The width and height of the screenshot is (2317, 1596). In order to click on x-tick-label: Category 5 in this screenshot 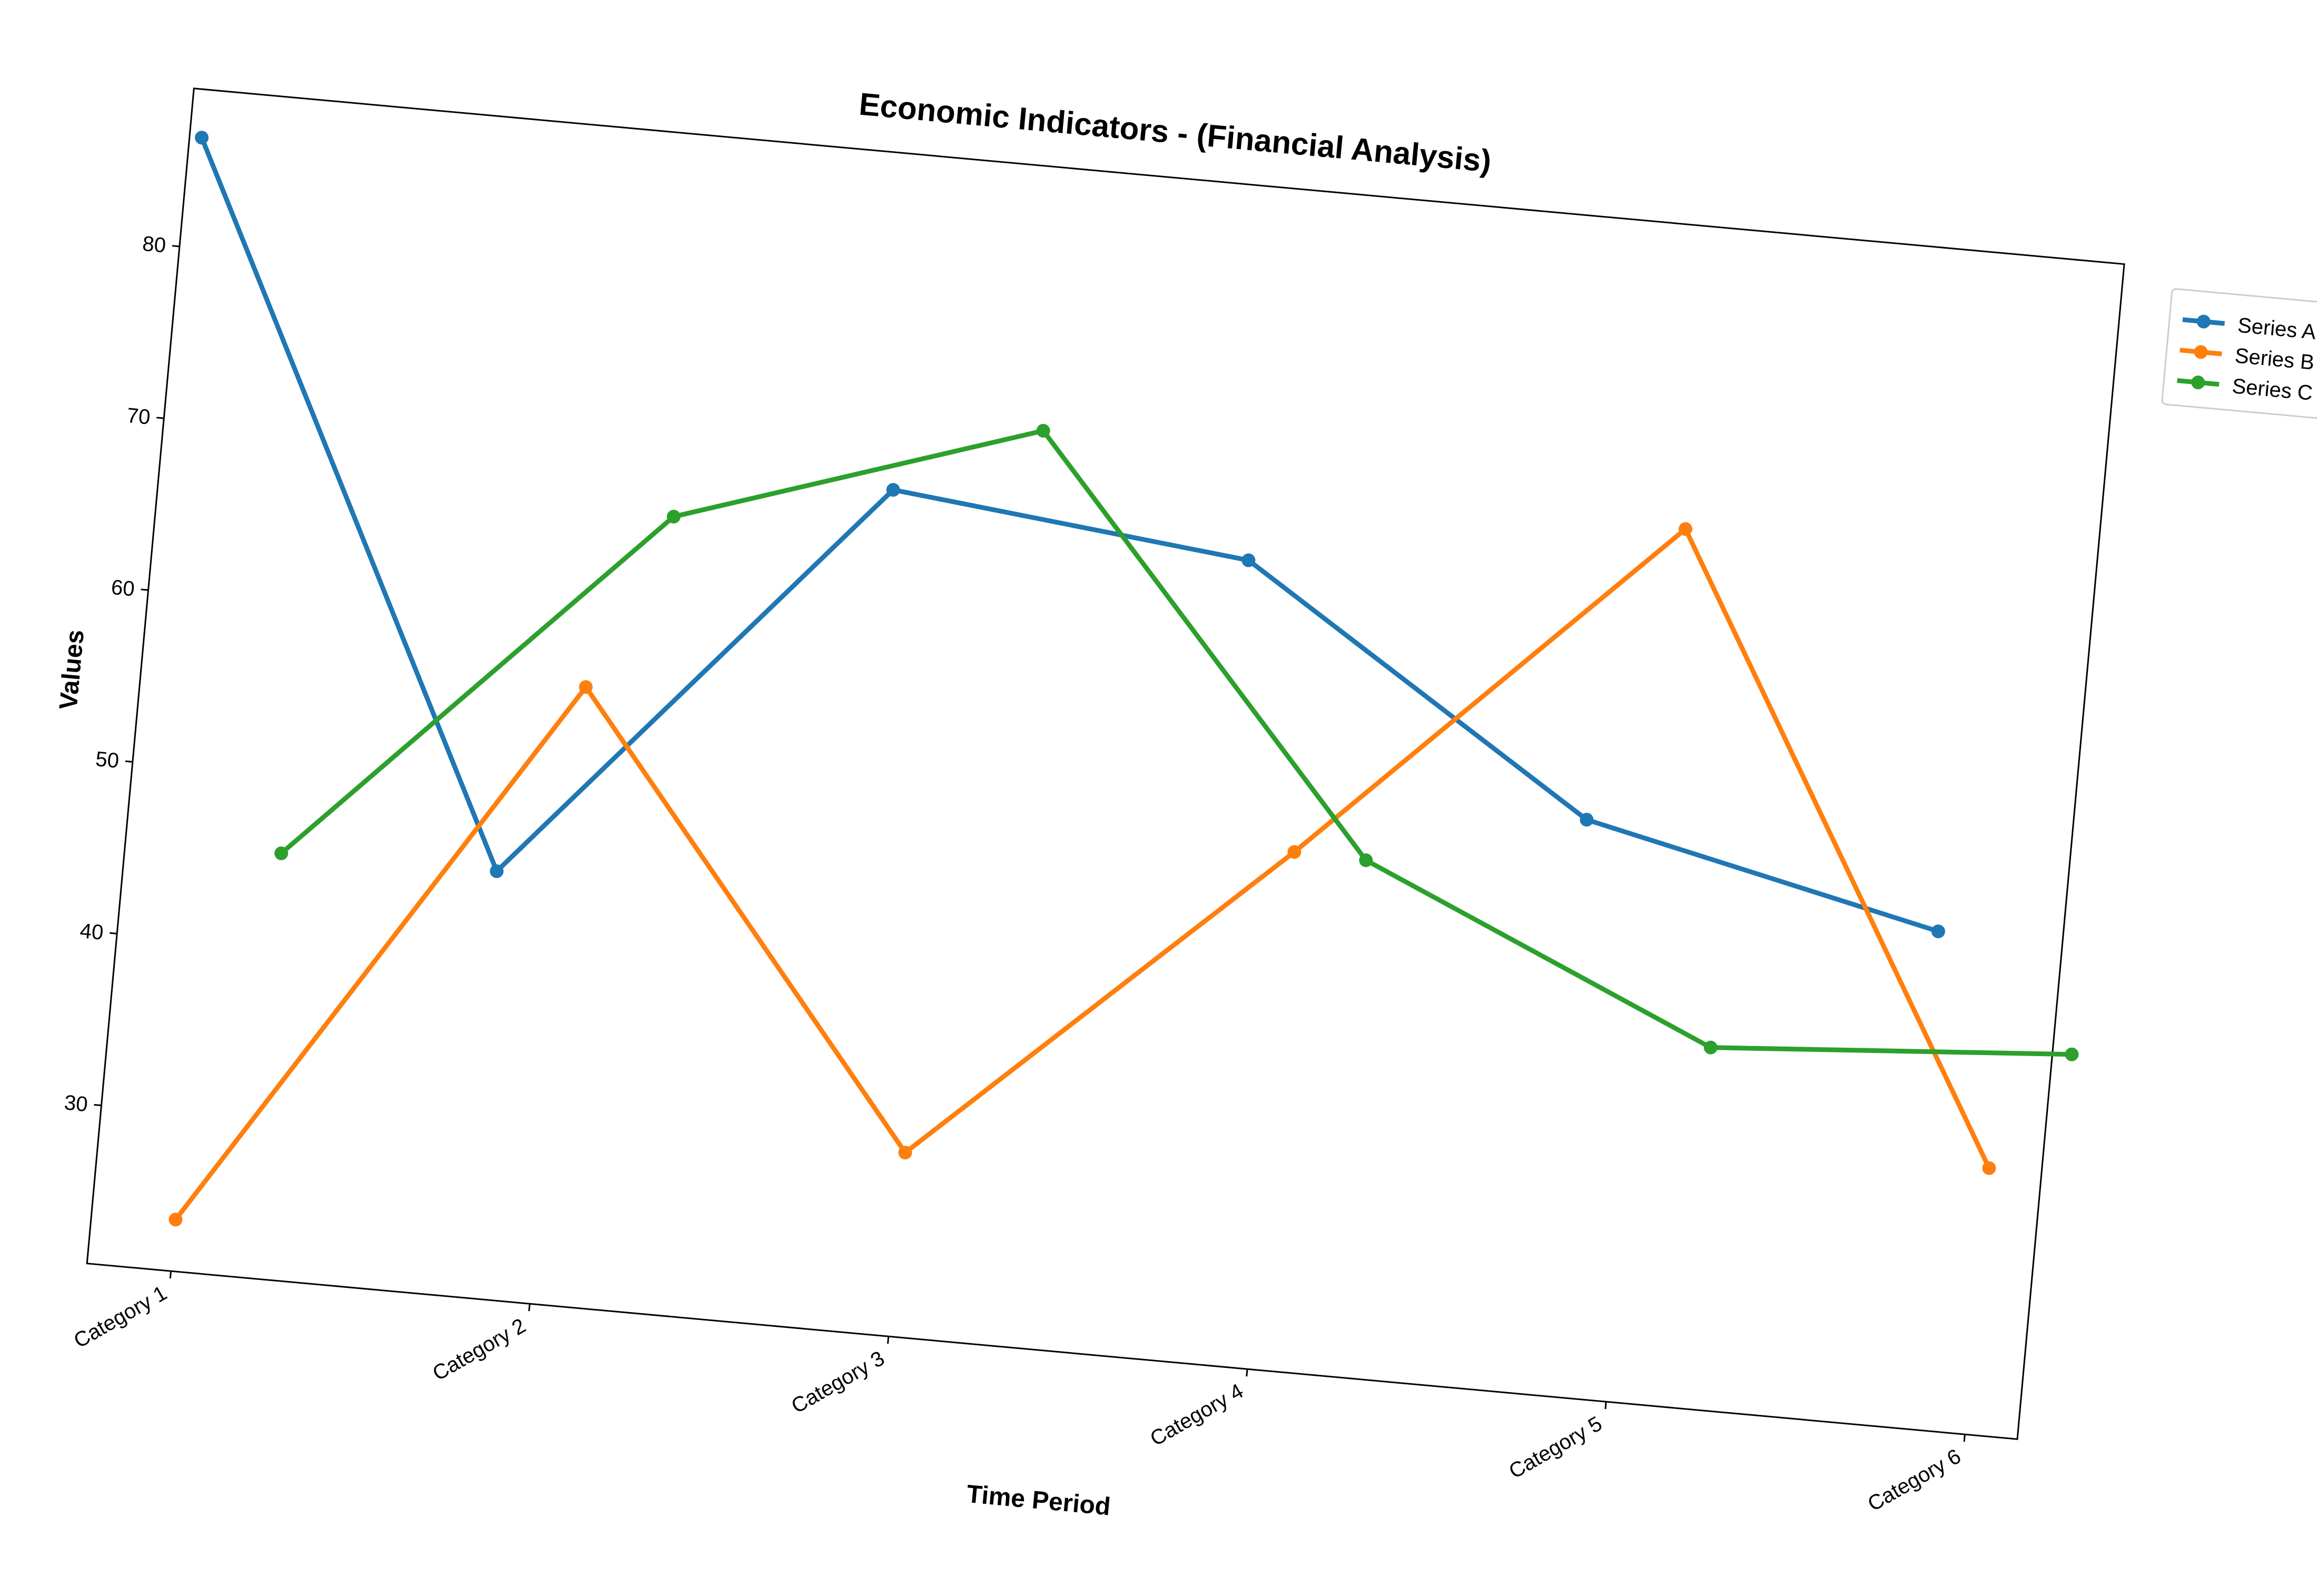, I will do `click(1556, 1447)`.